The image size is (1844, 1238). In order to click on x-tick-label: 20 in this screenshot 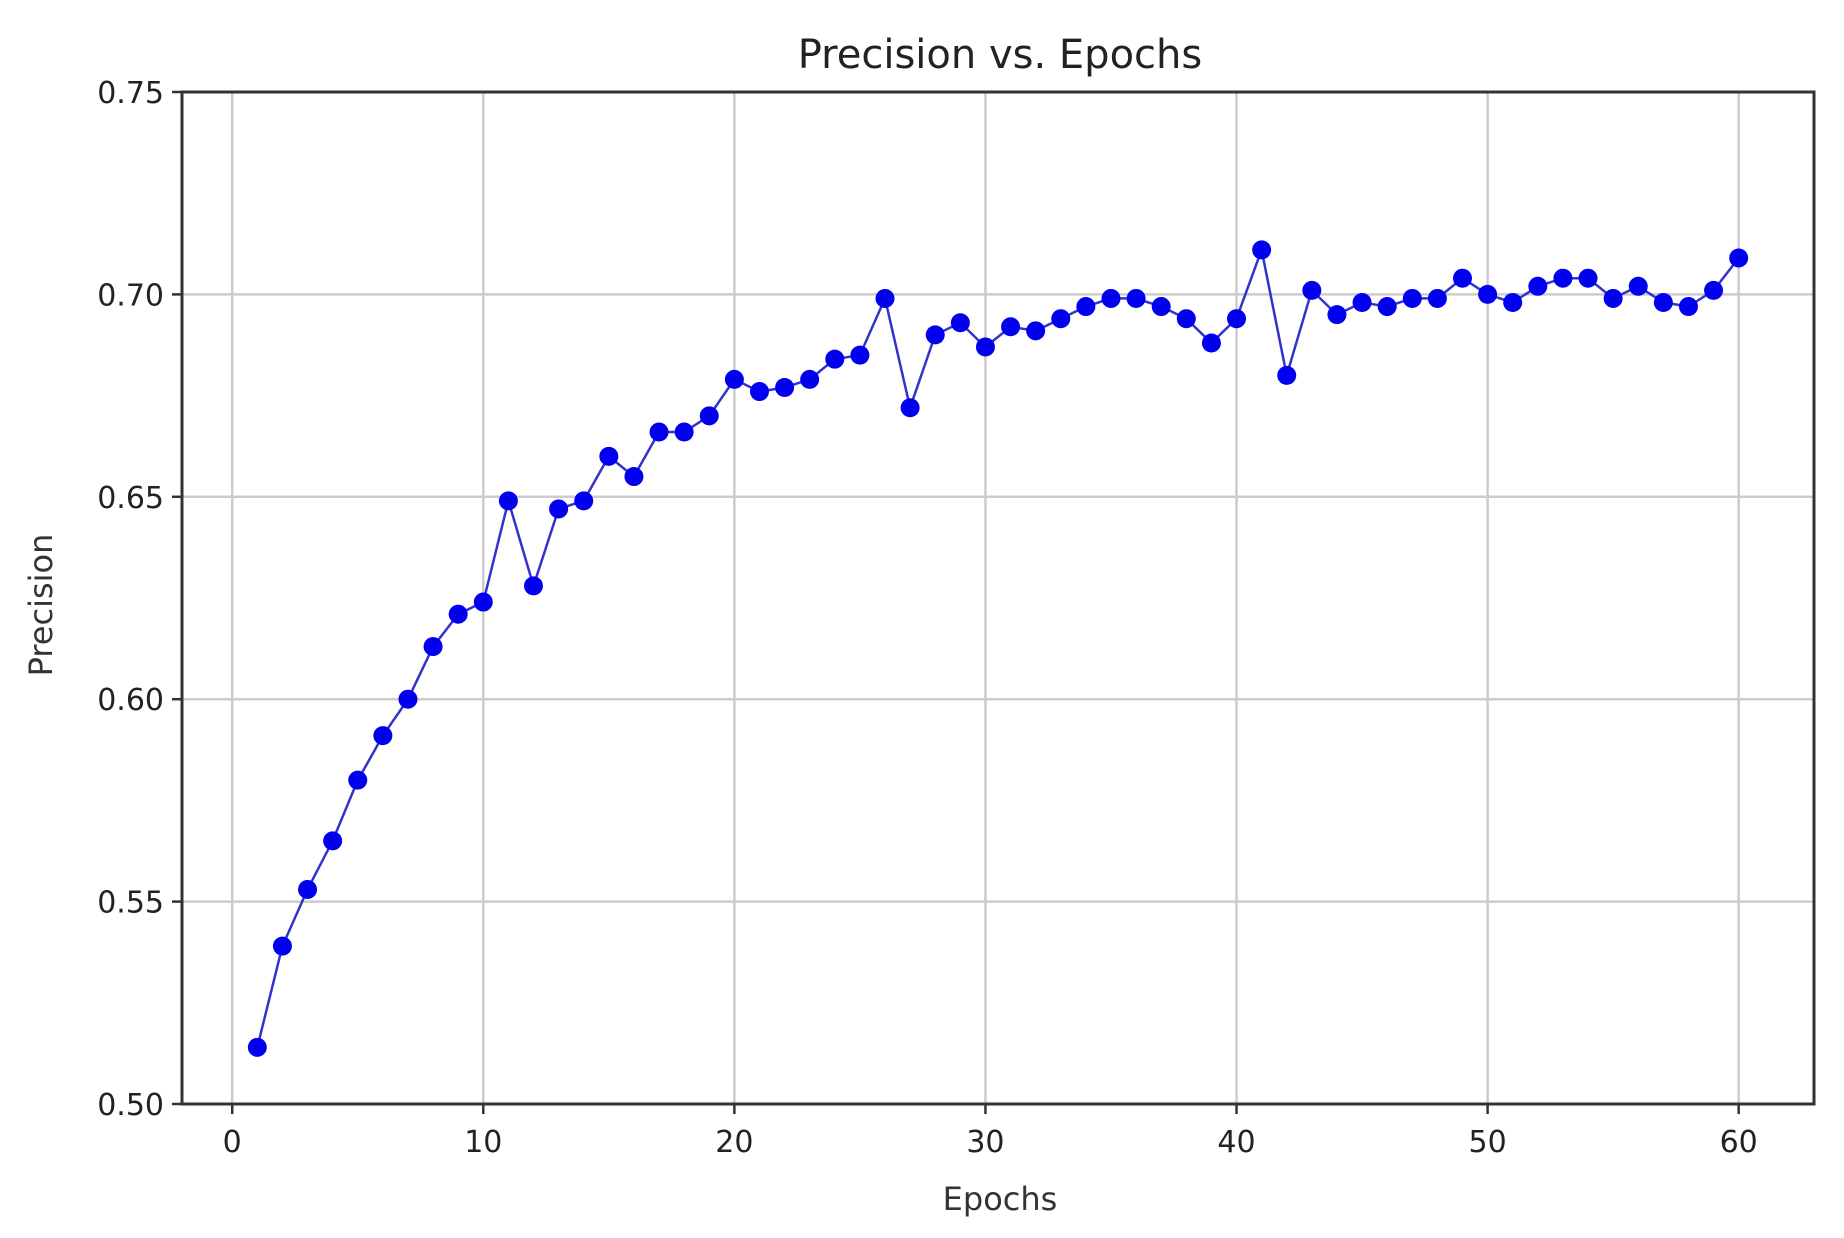, I will do `click(734, 1142)`.